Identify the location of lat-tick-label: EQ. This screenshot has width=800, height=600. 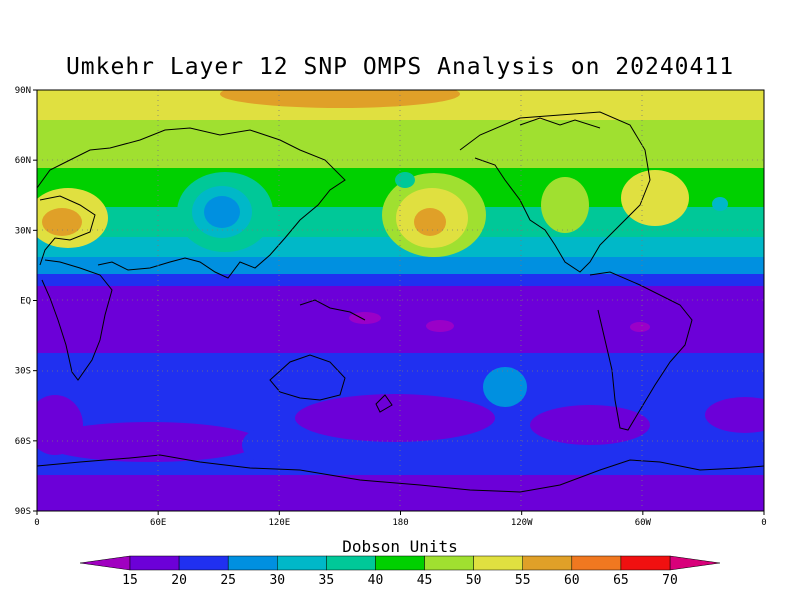
(25, 302).